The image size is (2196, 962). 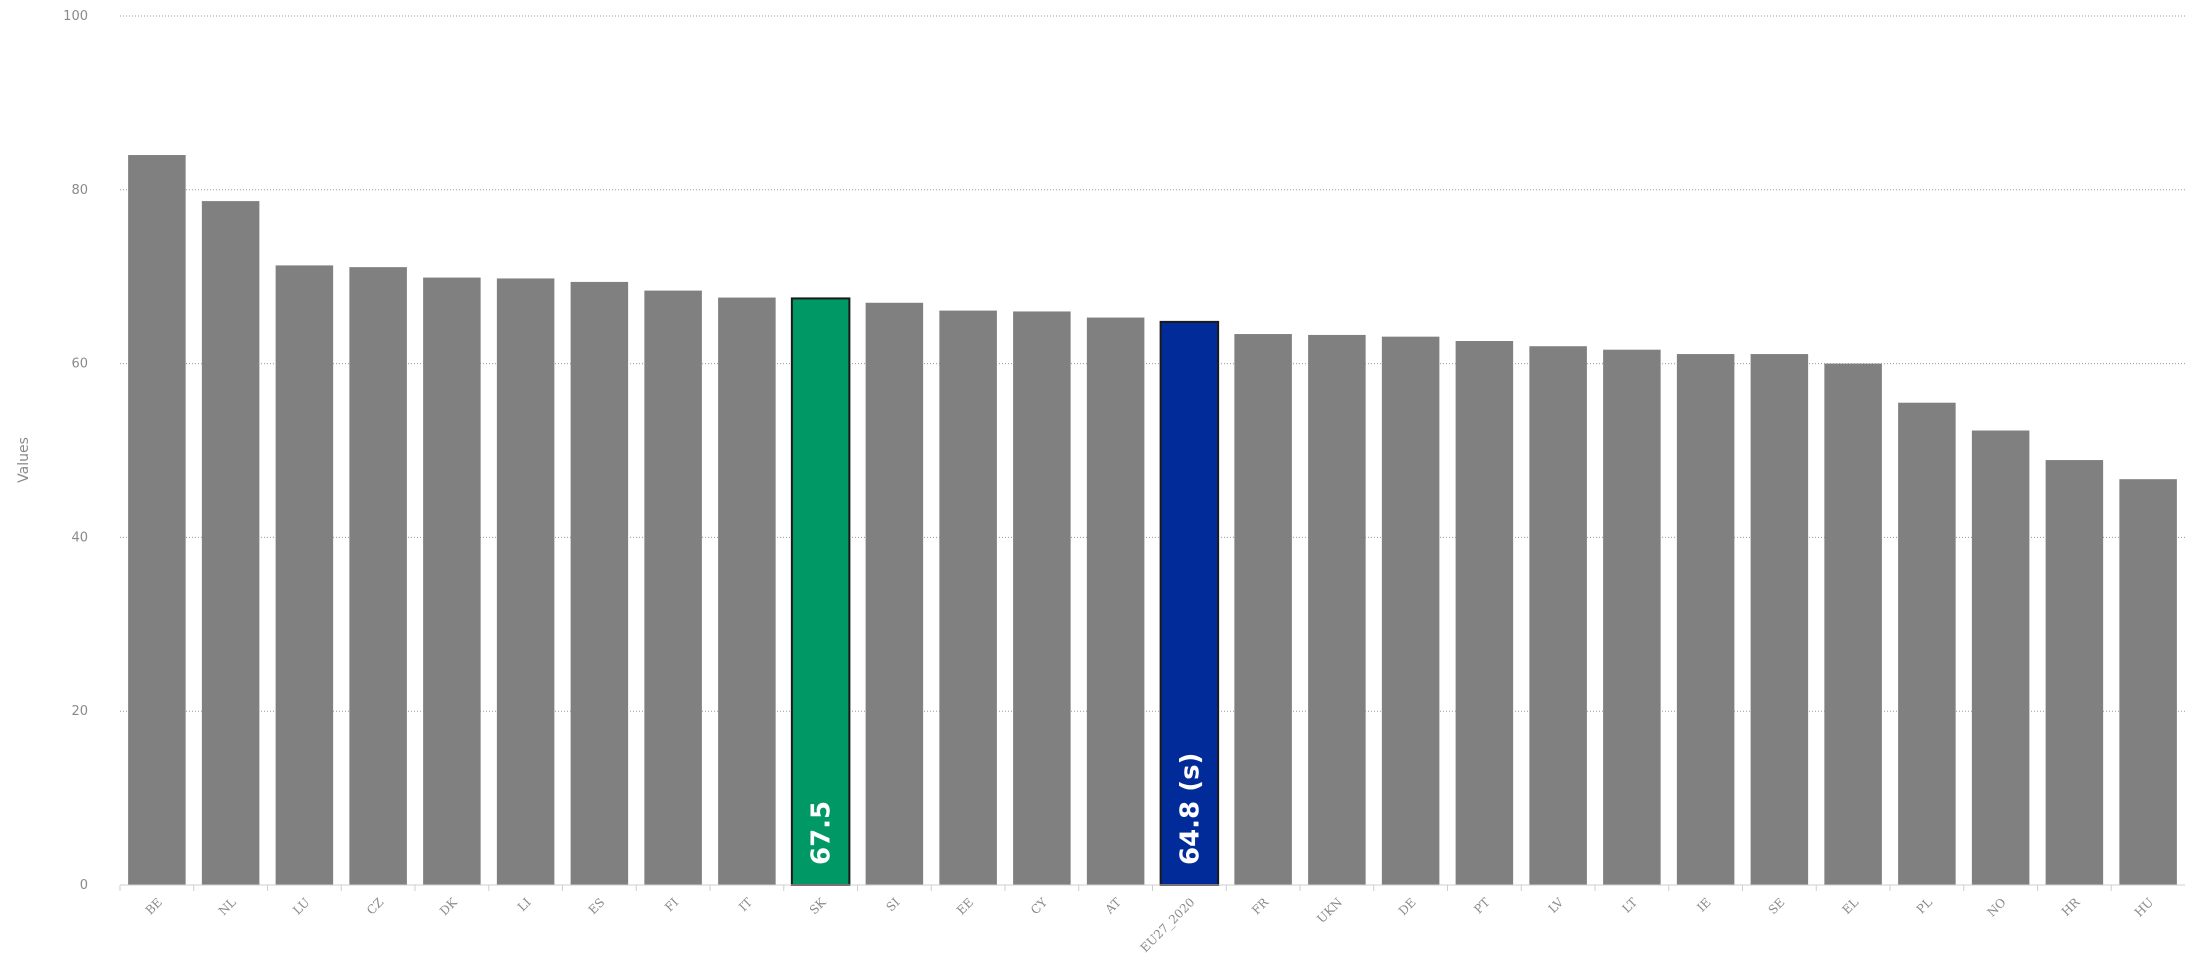 What do you see at coordinates (1779, 619) in the screenshot?
I see `bar-se` at bounding box center [1779, 619].